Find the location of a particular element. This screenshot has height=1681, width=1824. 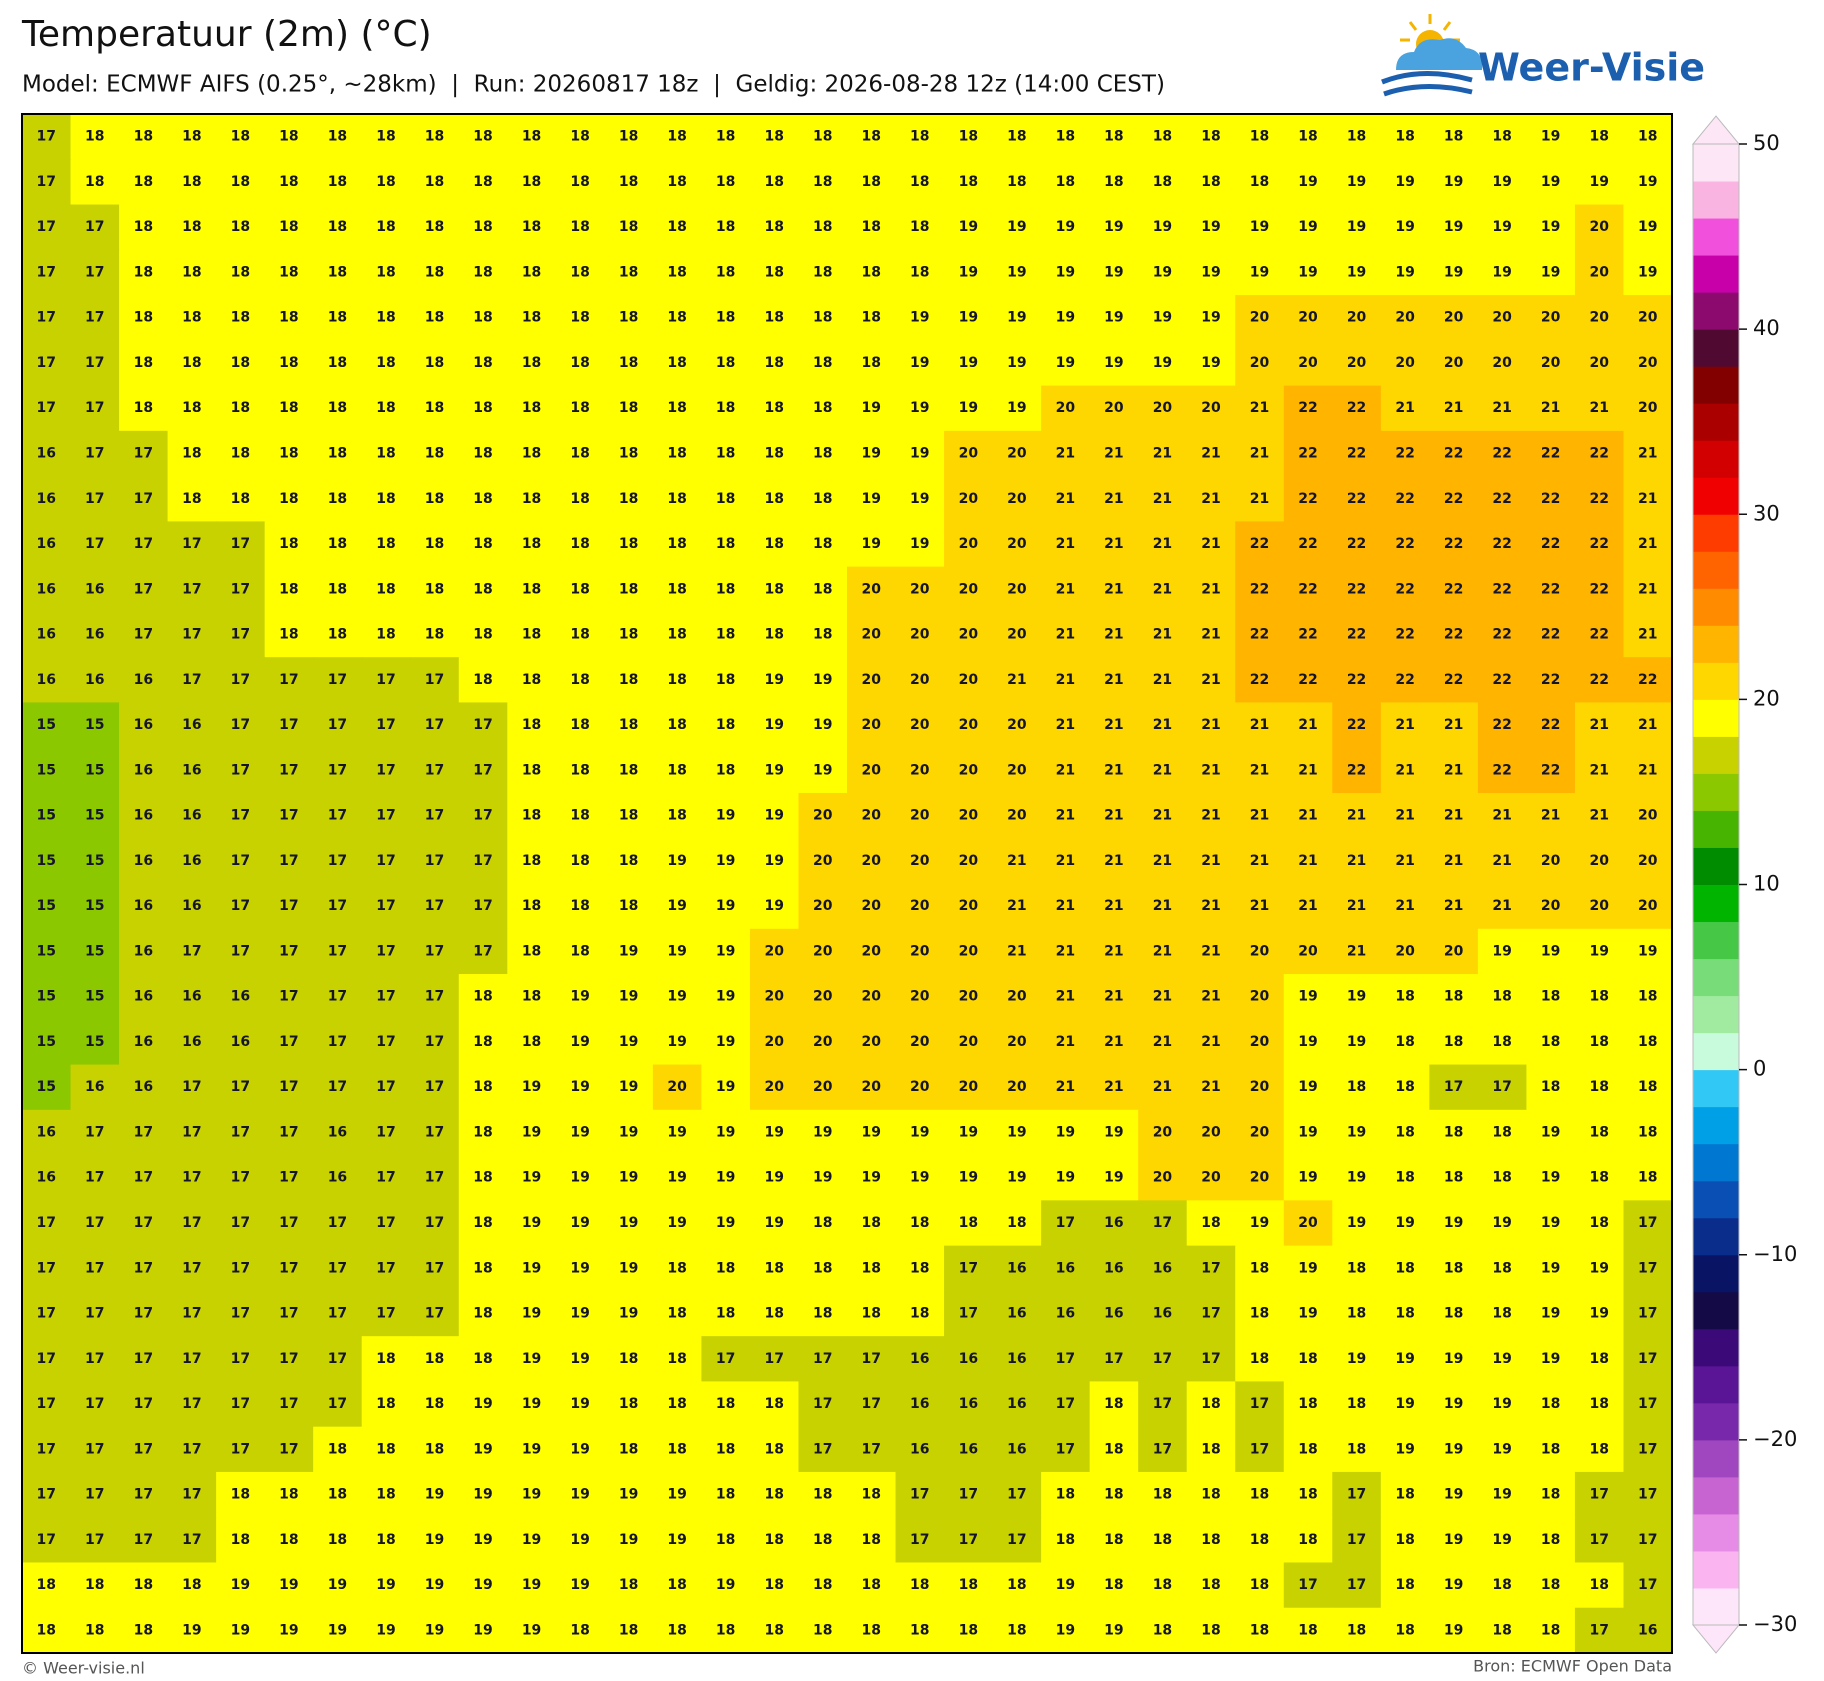

temperature-value: 15 is located at coordinates (46, 1087).